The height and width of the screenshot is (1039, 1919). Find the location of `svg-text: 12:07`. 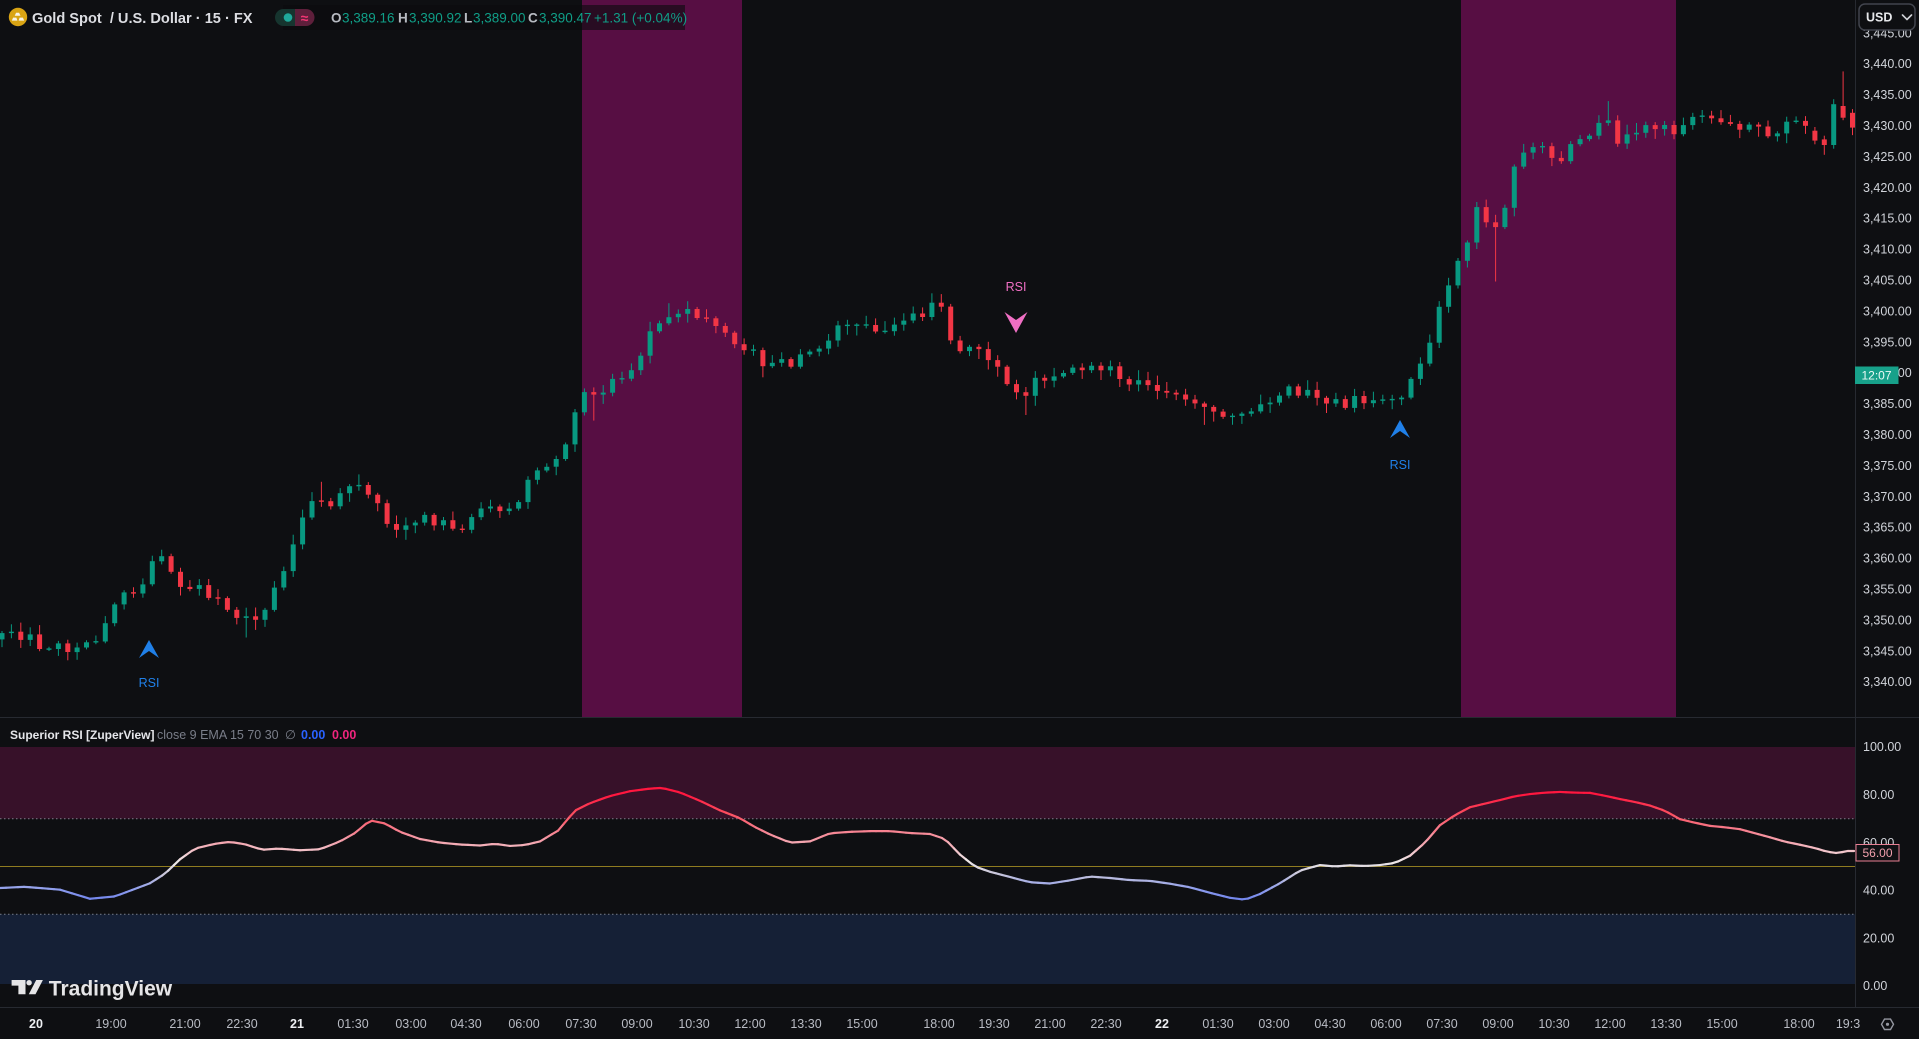

svg-text: 12:07 is located at coordinates (1876, 376).